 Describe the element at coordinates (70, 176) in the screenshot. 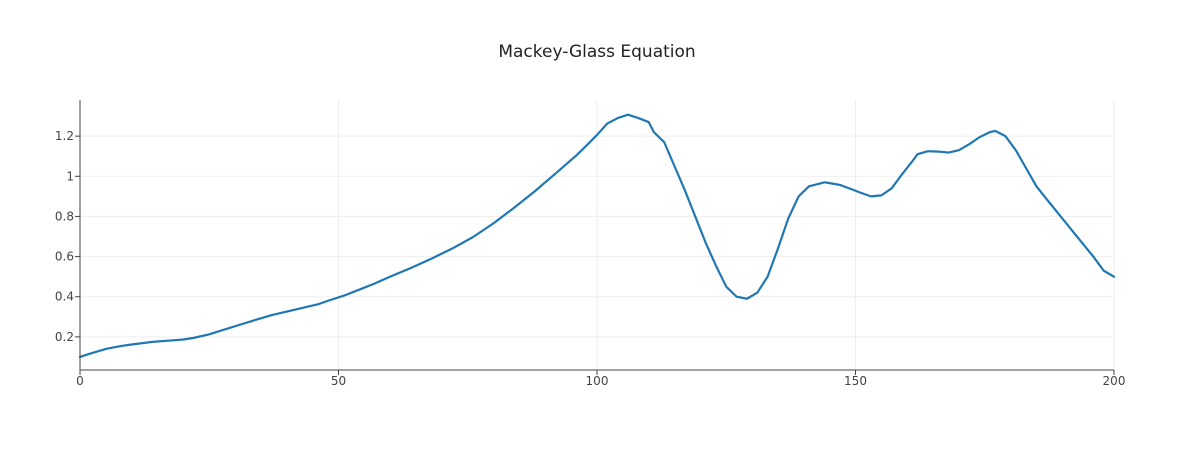

I see `y-tick-label: 1` at that location.